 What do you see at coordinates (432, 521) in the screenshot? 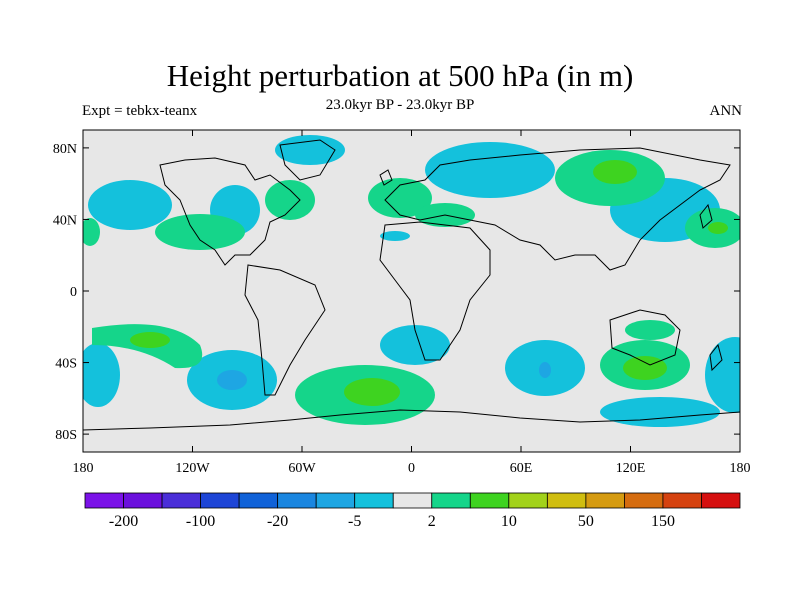
I see `colorbar-label: 2` at bounding box center [432, 521].